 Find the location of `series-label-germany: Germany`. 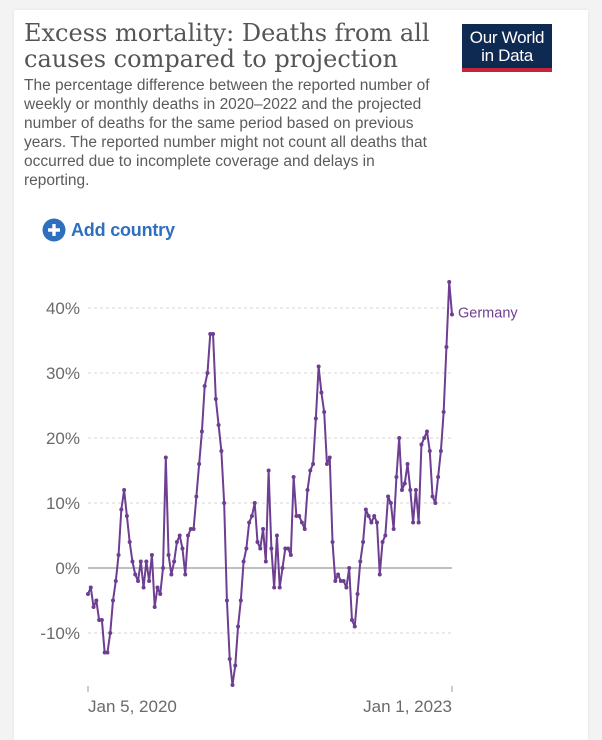

series-label-germany: Germany is located at coordinates (488, 314).